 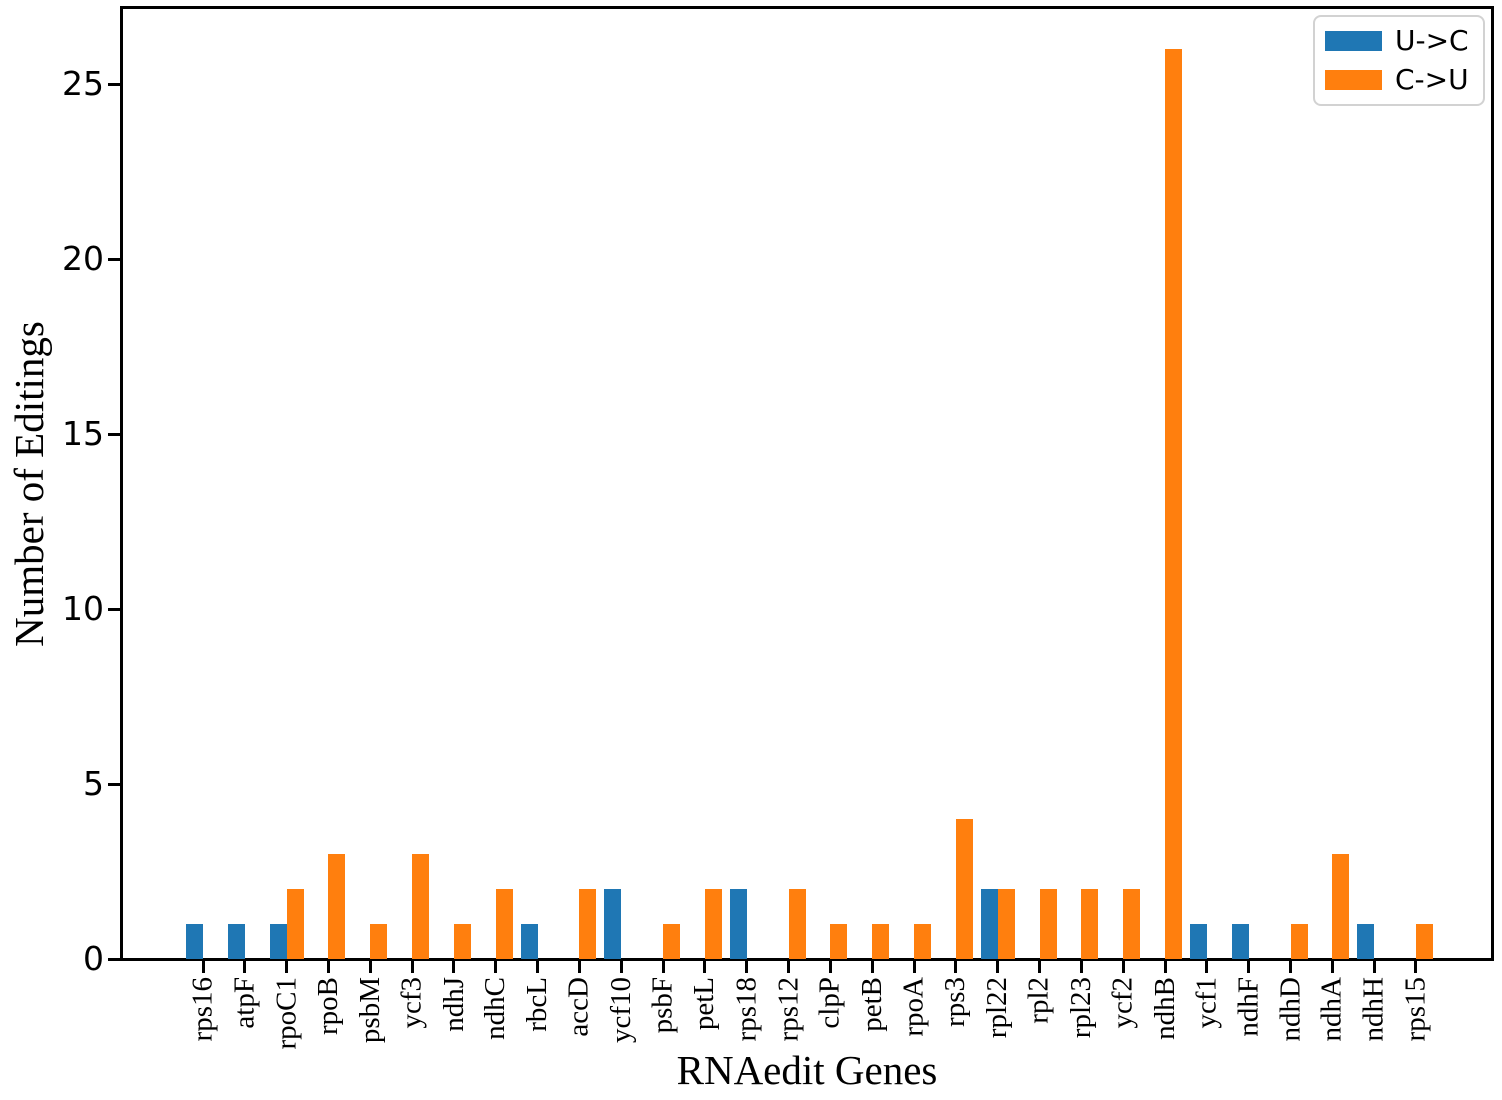 I want to click on x-tick-label-ndhf: ndhF, so click(x=1248, y=1007).